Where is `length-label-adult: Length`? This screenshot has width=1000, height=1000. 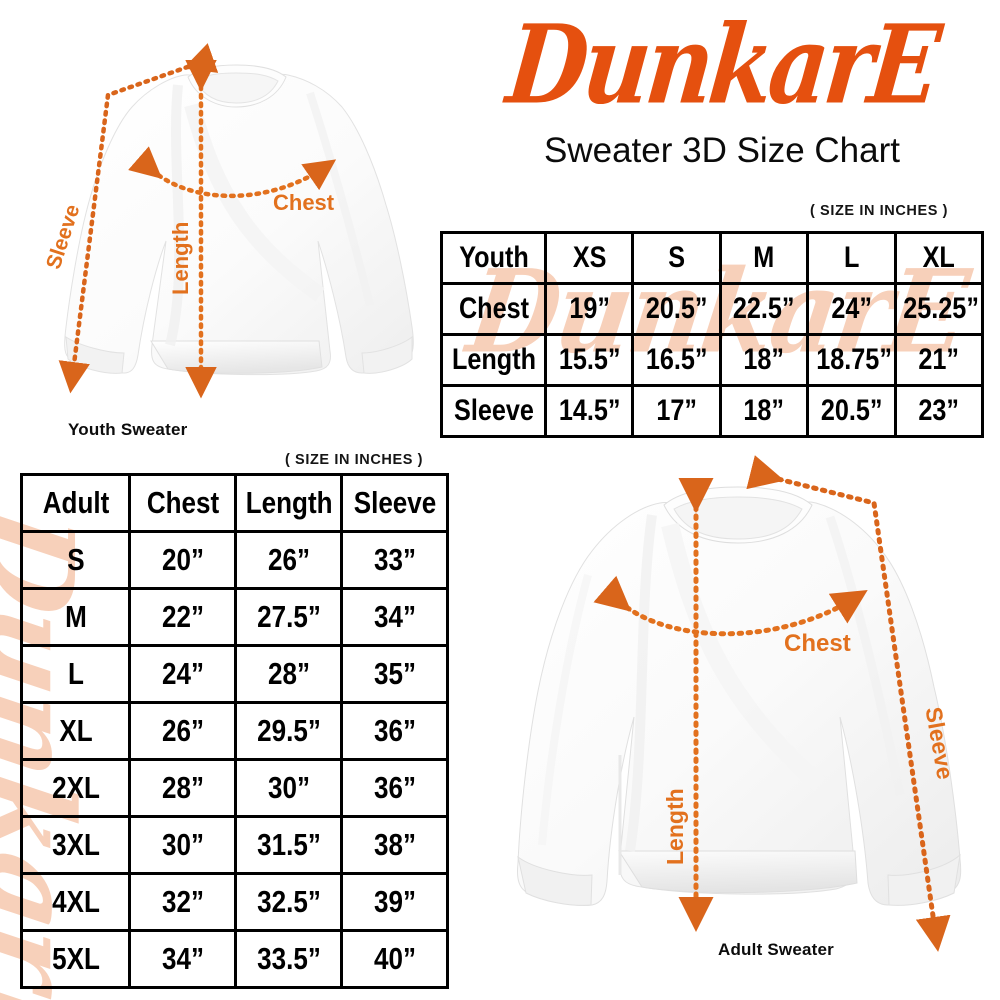
length-label-adult: Length is located at coordinates (675, 826).